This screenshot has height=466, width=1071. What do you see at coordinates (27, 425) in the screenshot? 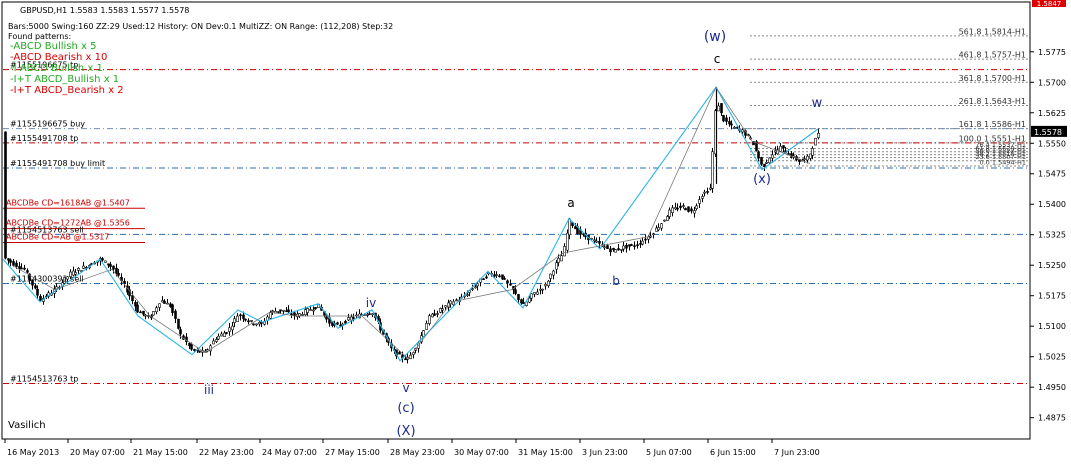
I see `watermark: Vasilich` at bounding box center [27, 425].